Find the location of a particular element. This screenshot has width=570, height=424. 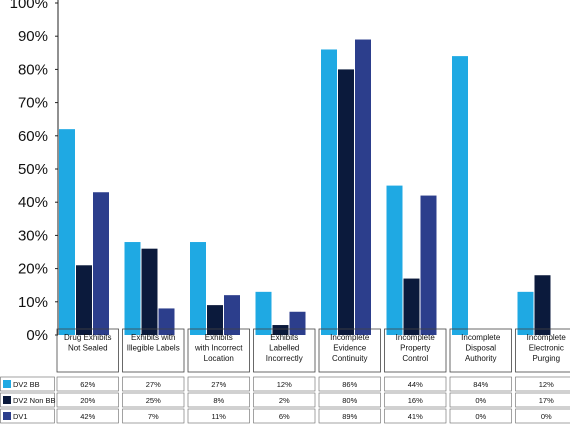

y-tick-label: 50% is located at coordinates (33, 169).